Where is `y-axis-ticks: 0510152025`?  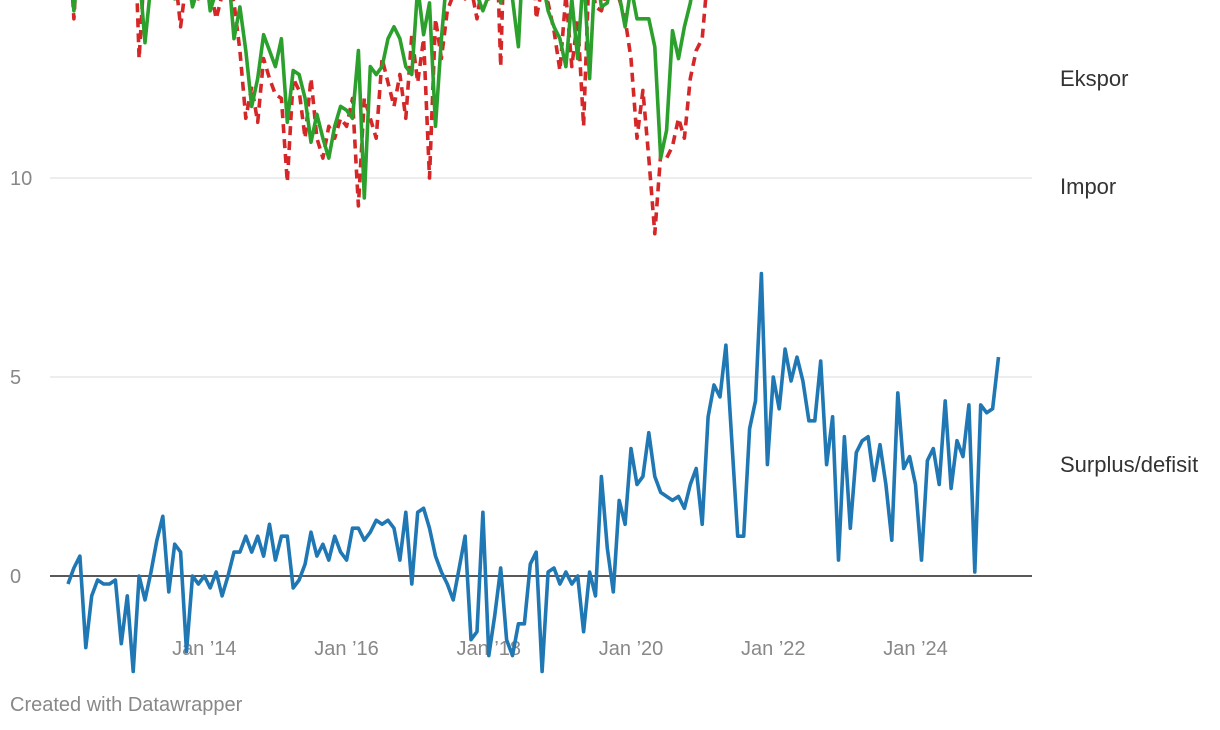
y-axis-ticks: 0510152025 is located at coordinates (21, 378).